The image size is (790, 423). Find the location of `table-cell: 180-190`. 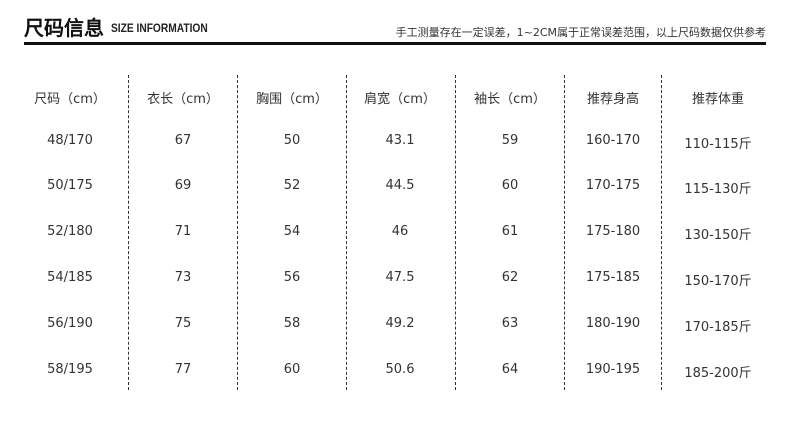

table-cell: 180-190 is located at coordinates (613, 323).